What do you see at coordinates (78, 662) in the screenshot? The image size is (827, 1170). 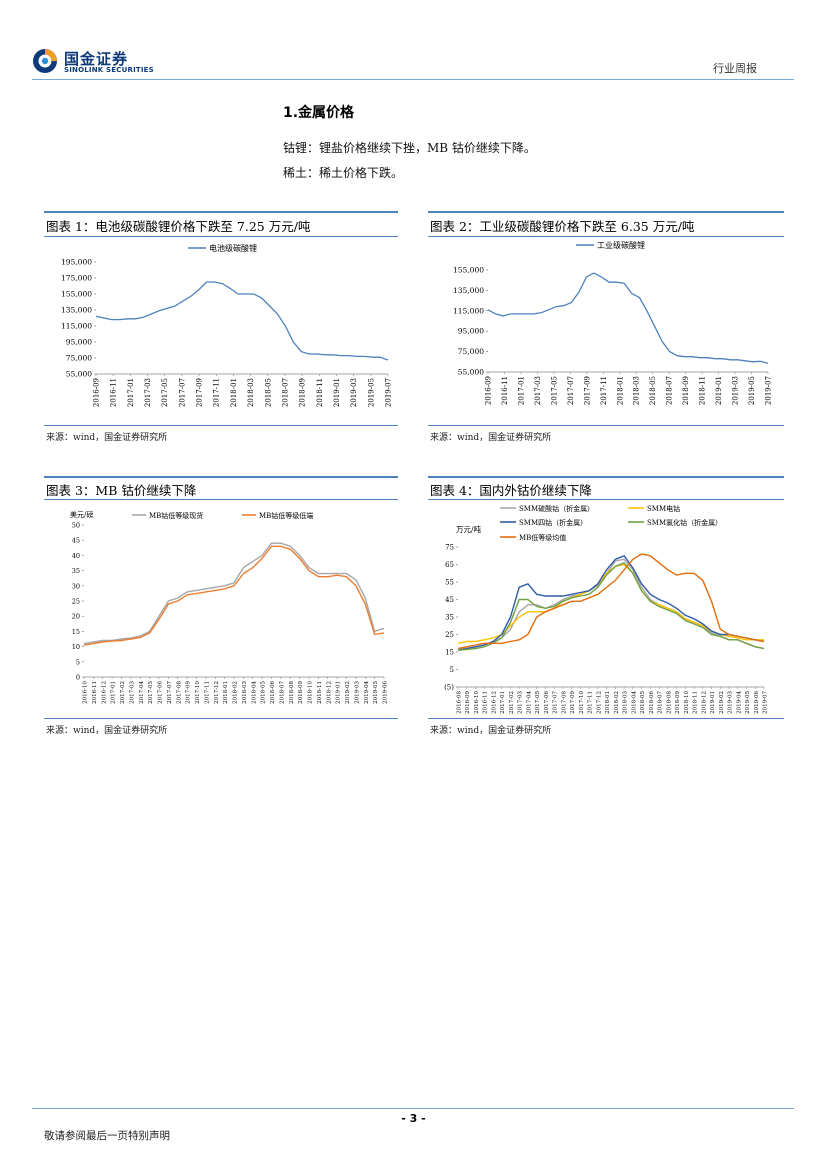 I see `y-tick-label: 5` at bounding box center [78, 662].